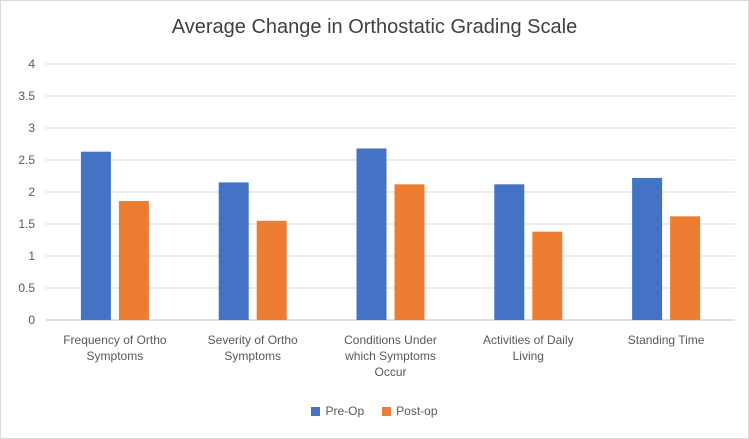 Image resolution: width=749 pixels, height=439 pixels. Describe the element at coordinates (115, 348) in the screenshot. I see `category-label: Frequency of Ortho Symptoms` at that location.